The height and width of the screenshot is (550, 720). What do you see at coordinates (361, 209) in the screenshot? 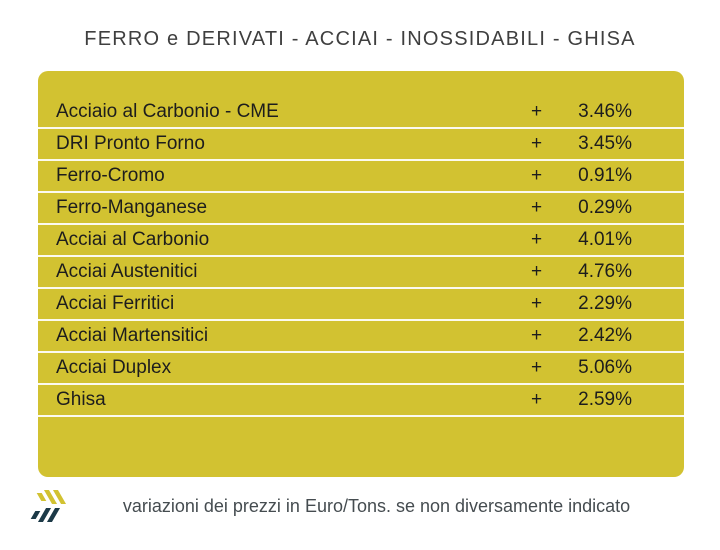
I see `table-row: Ferro-Manganese + 0.29%` at bounding box center [361, 209].